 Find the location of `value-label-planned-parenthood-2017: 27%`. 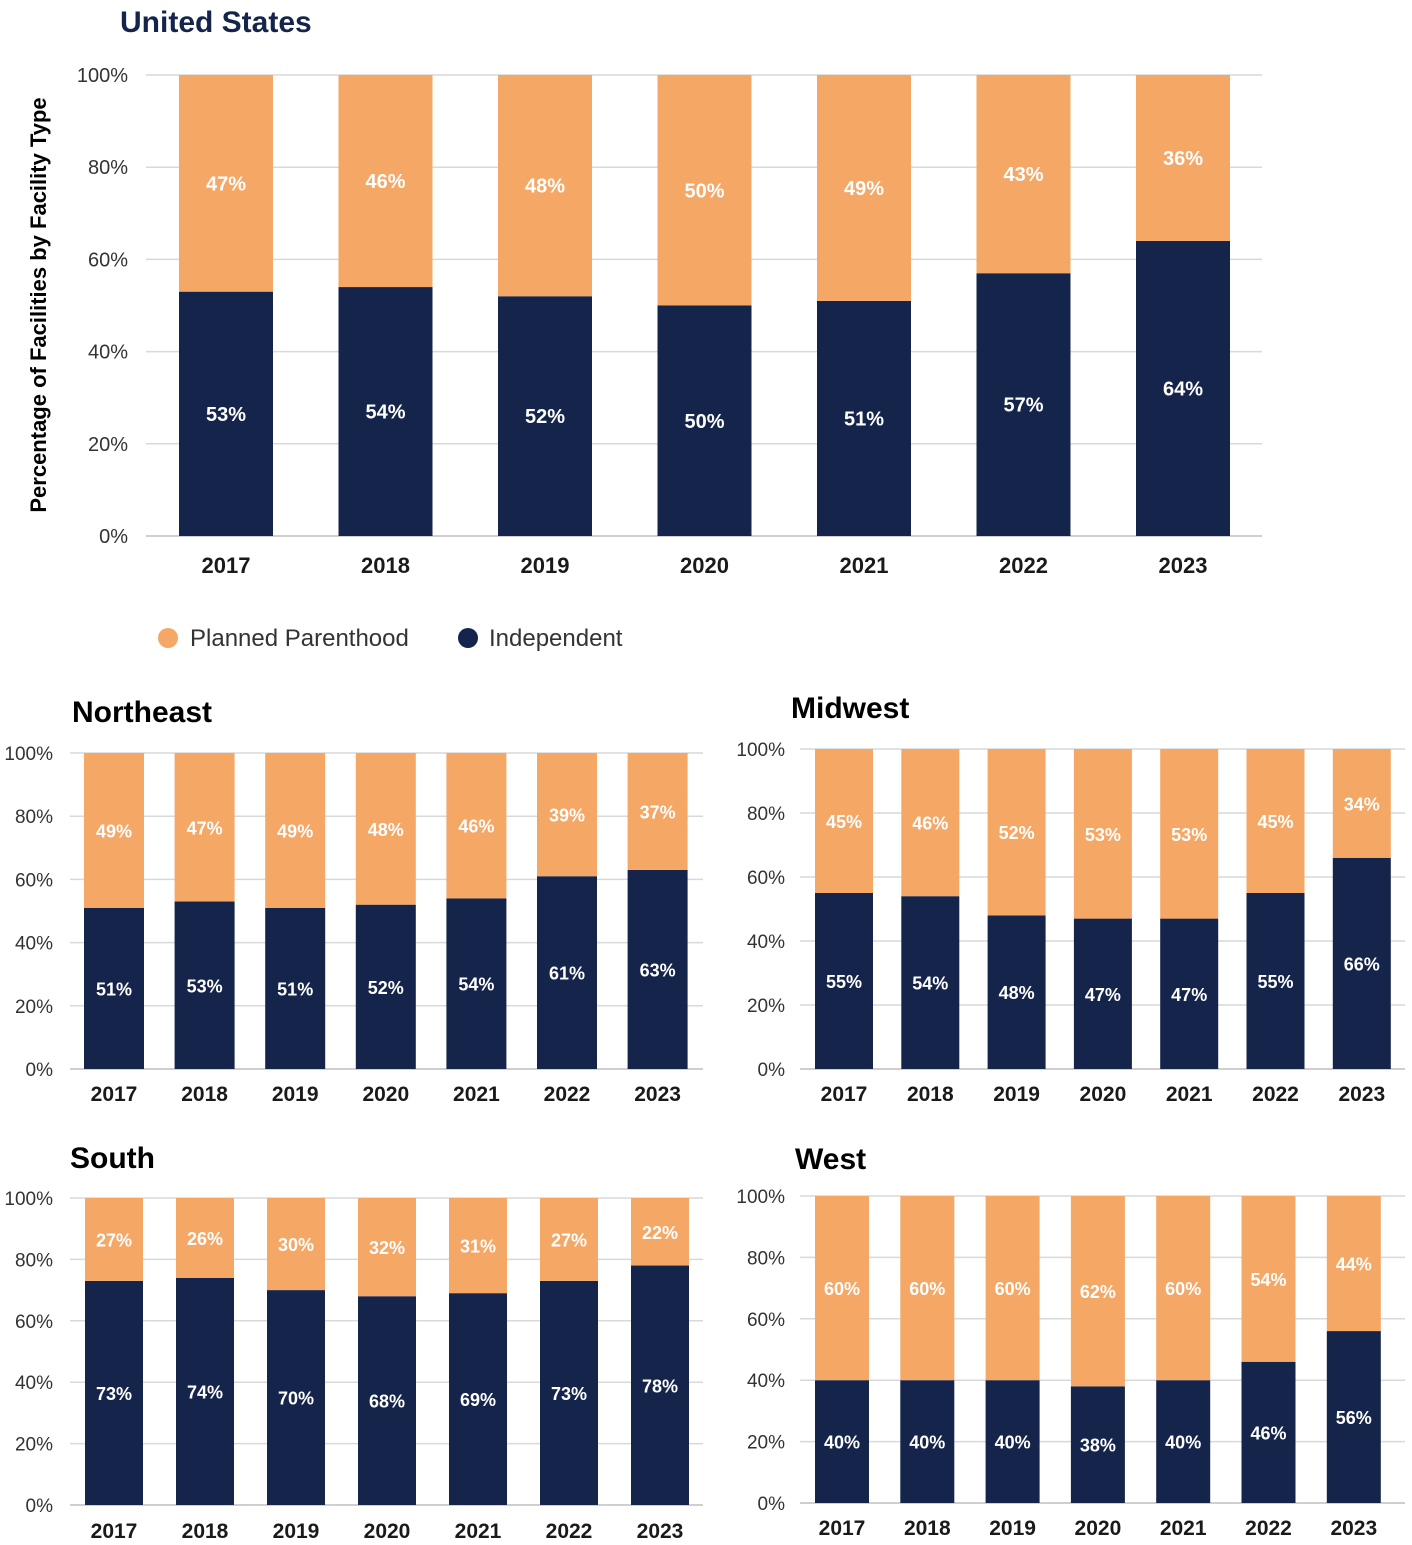

value-label-planned-parenthood-2017: 27% is located at coordinates (114, 1240).